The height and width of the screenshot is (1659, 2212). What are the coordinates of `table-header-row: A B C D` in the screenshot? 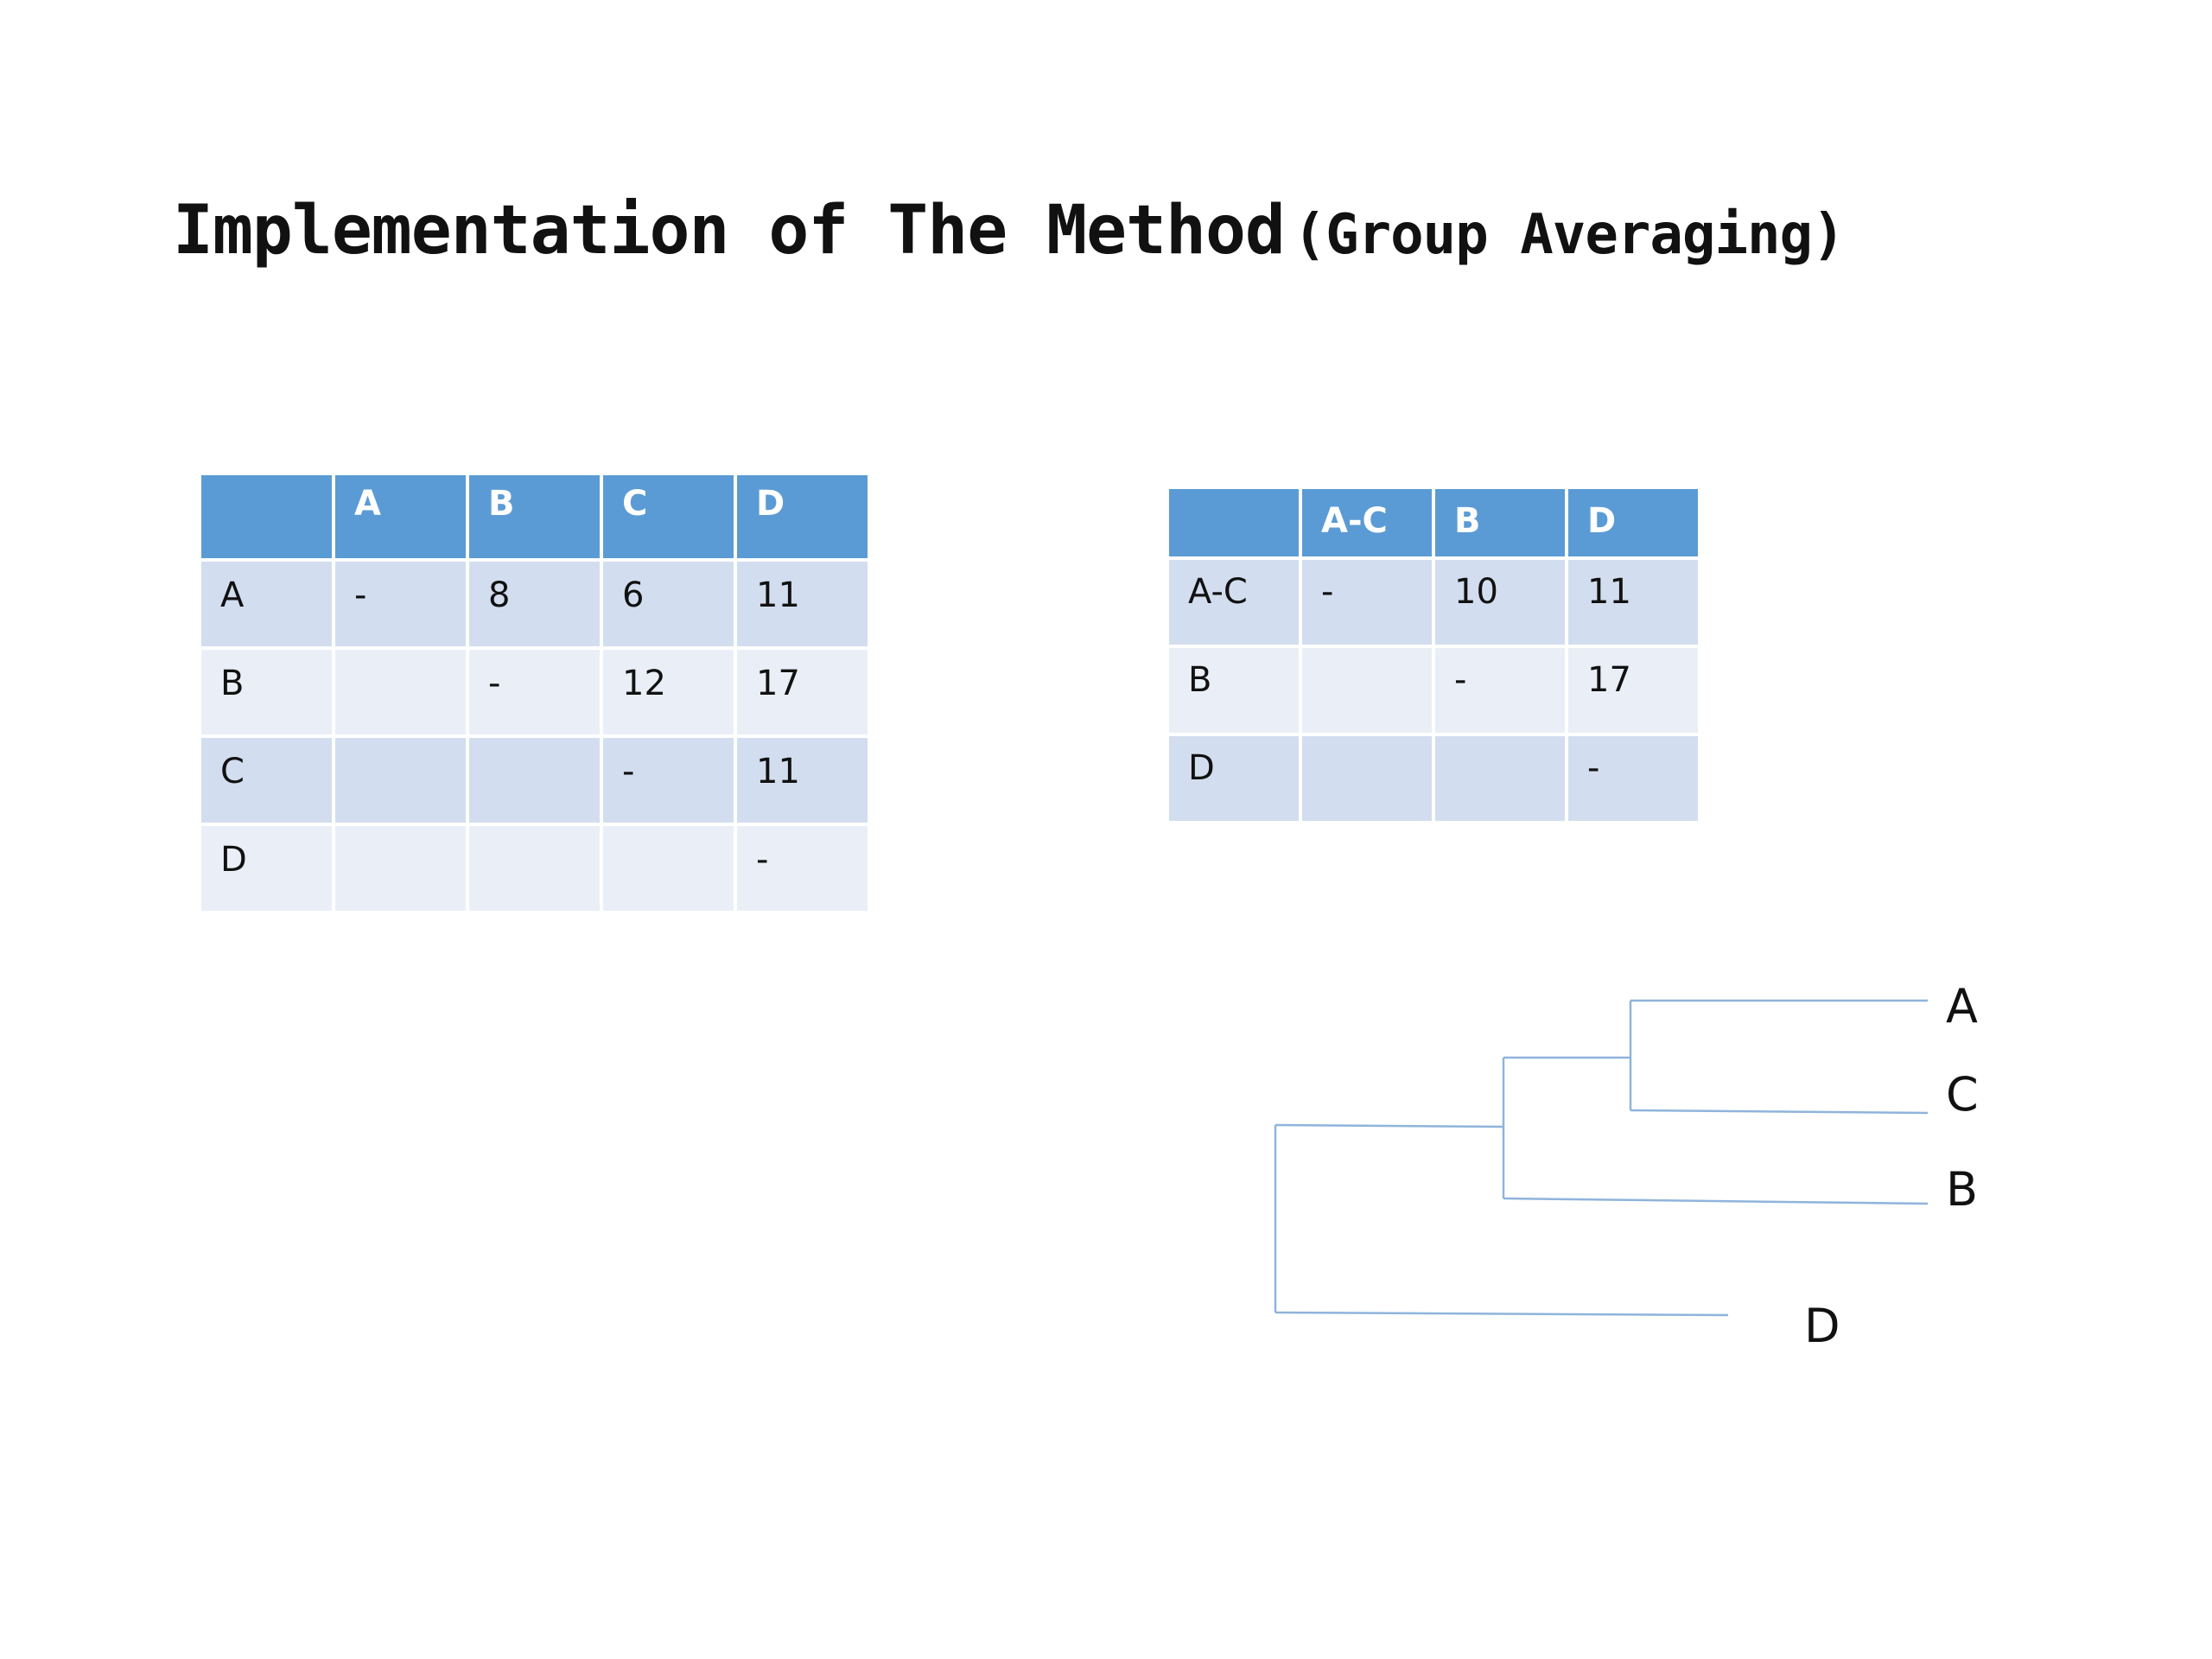 It's located at (534, 516).